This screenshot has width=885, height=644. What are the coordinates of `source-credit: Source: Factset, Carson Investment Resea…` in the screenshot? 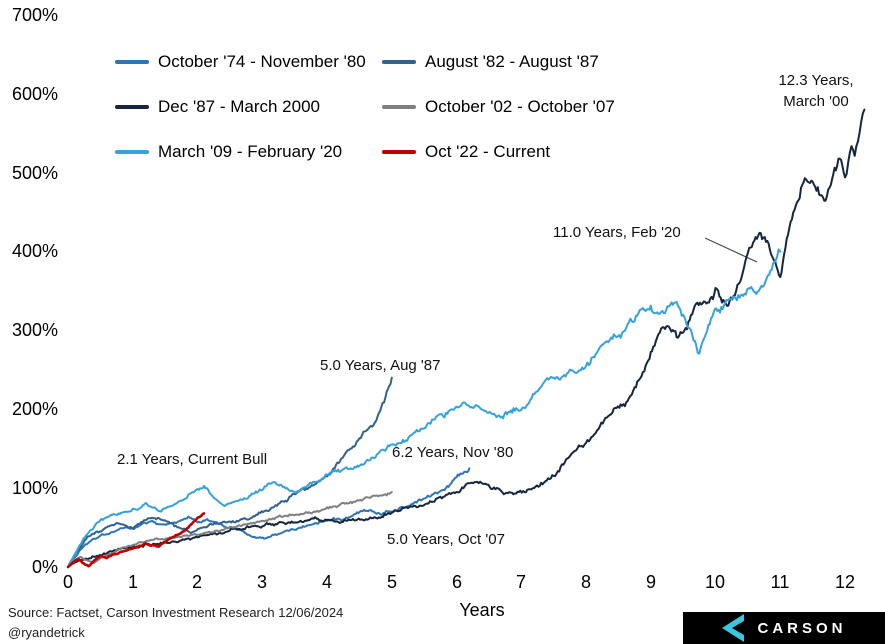 It's located at (176, 612).